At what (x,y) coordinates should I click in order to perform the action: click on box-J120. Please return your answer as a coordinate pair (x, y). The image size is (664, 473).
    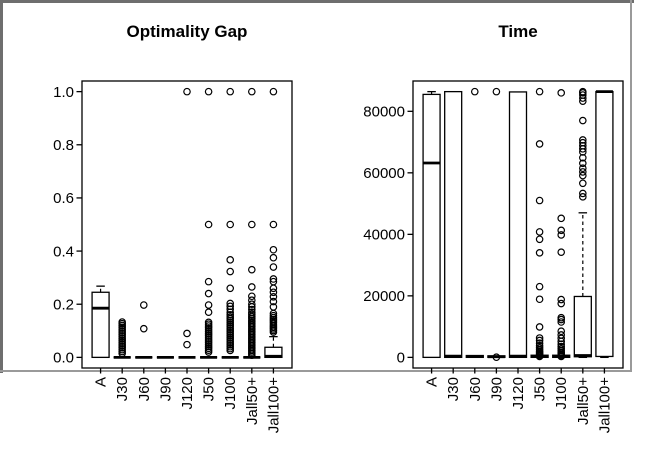
    Looking at the image, I should click on (518, 225).